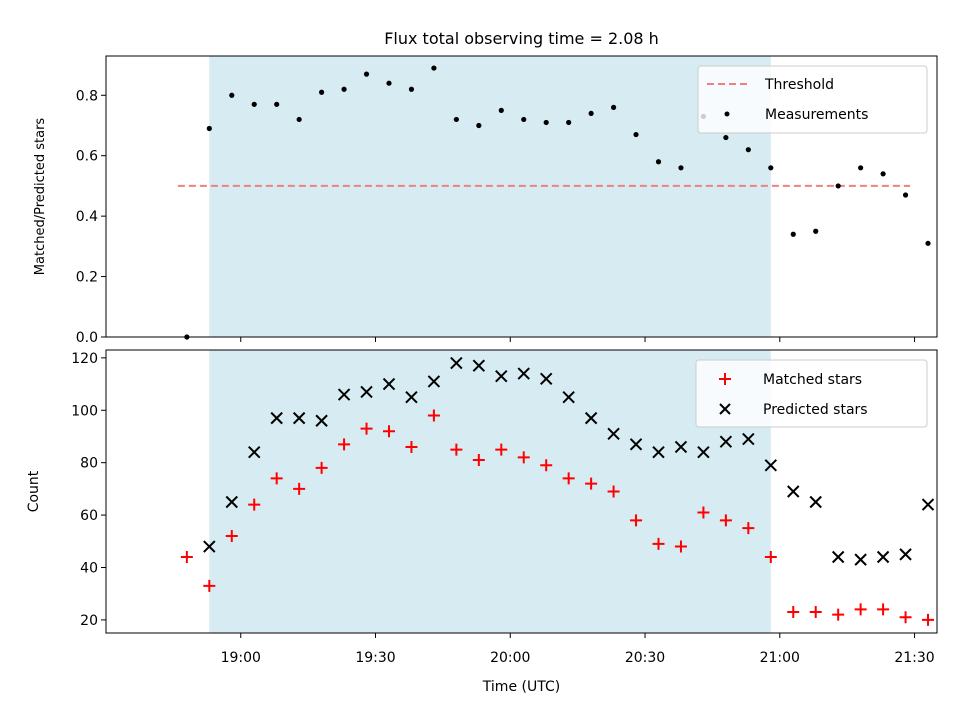 The image size is (960, 720). Describe the element at coordinates (375, 658) in the screenshot. I see `x-tick-label: 19:30` at that location.